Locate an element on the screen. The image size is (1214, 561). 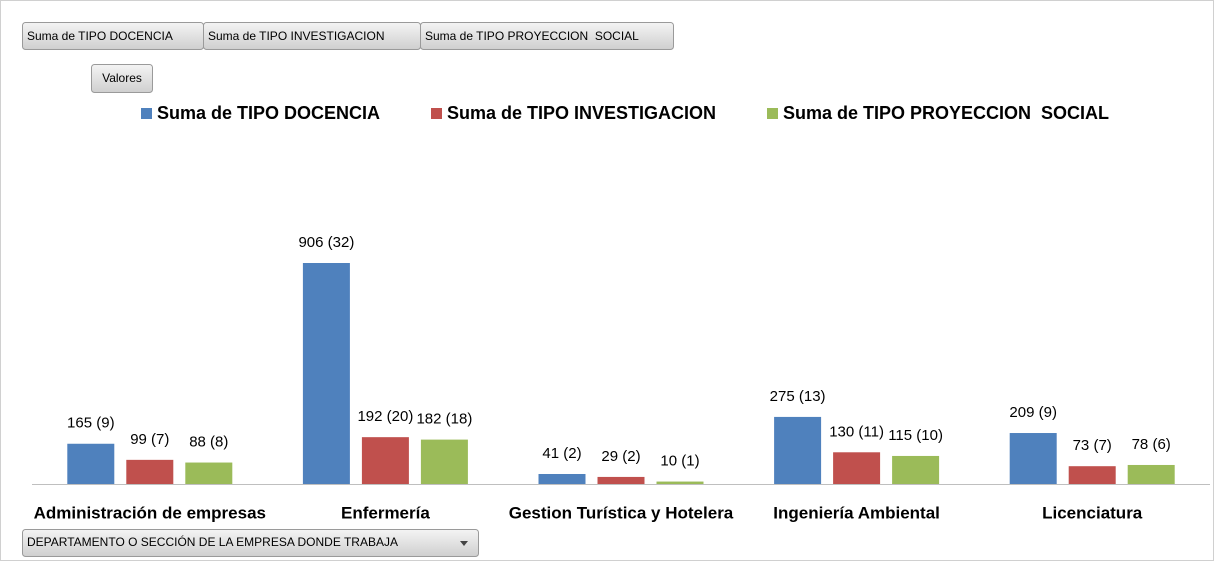
data-label: 115 (10) is located at coordinates (915, 435).